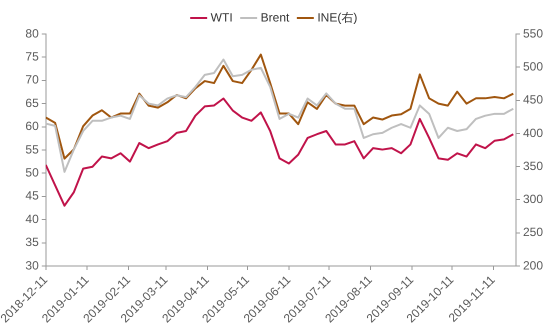 Image resolution: width=550 pixels, height=329 pixels. Describe the element at coordinates (221, 17) in the screenshot. I see `legend-label: WTI` at that location.